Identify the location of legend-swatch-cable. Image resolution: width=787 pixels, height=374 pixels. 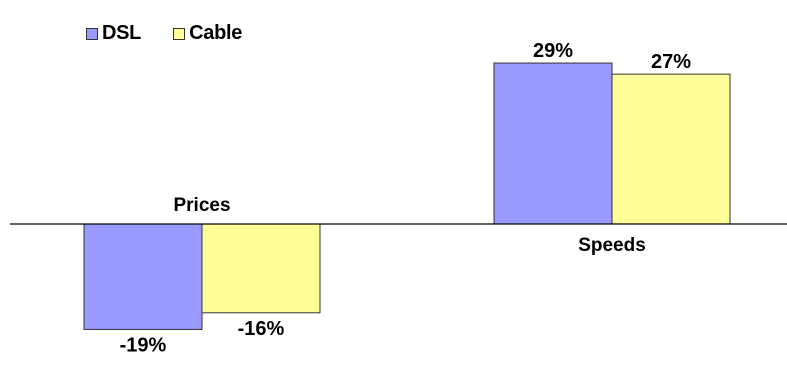
(179, 33).